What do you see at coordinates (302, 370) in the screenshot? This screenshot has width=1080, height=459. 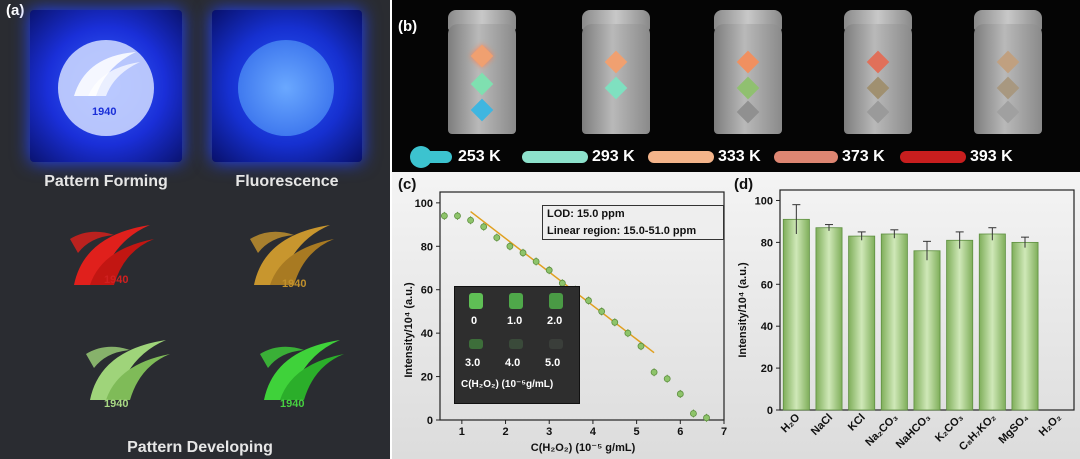 I see `green-pattern-icon` at bounding box center [302, 370].